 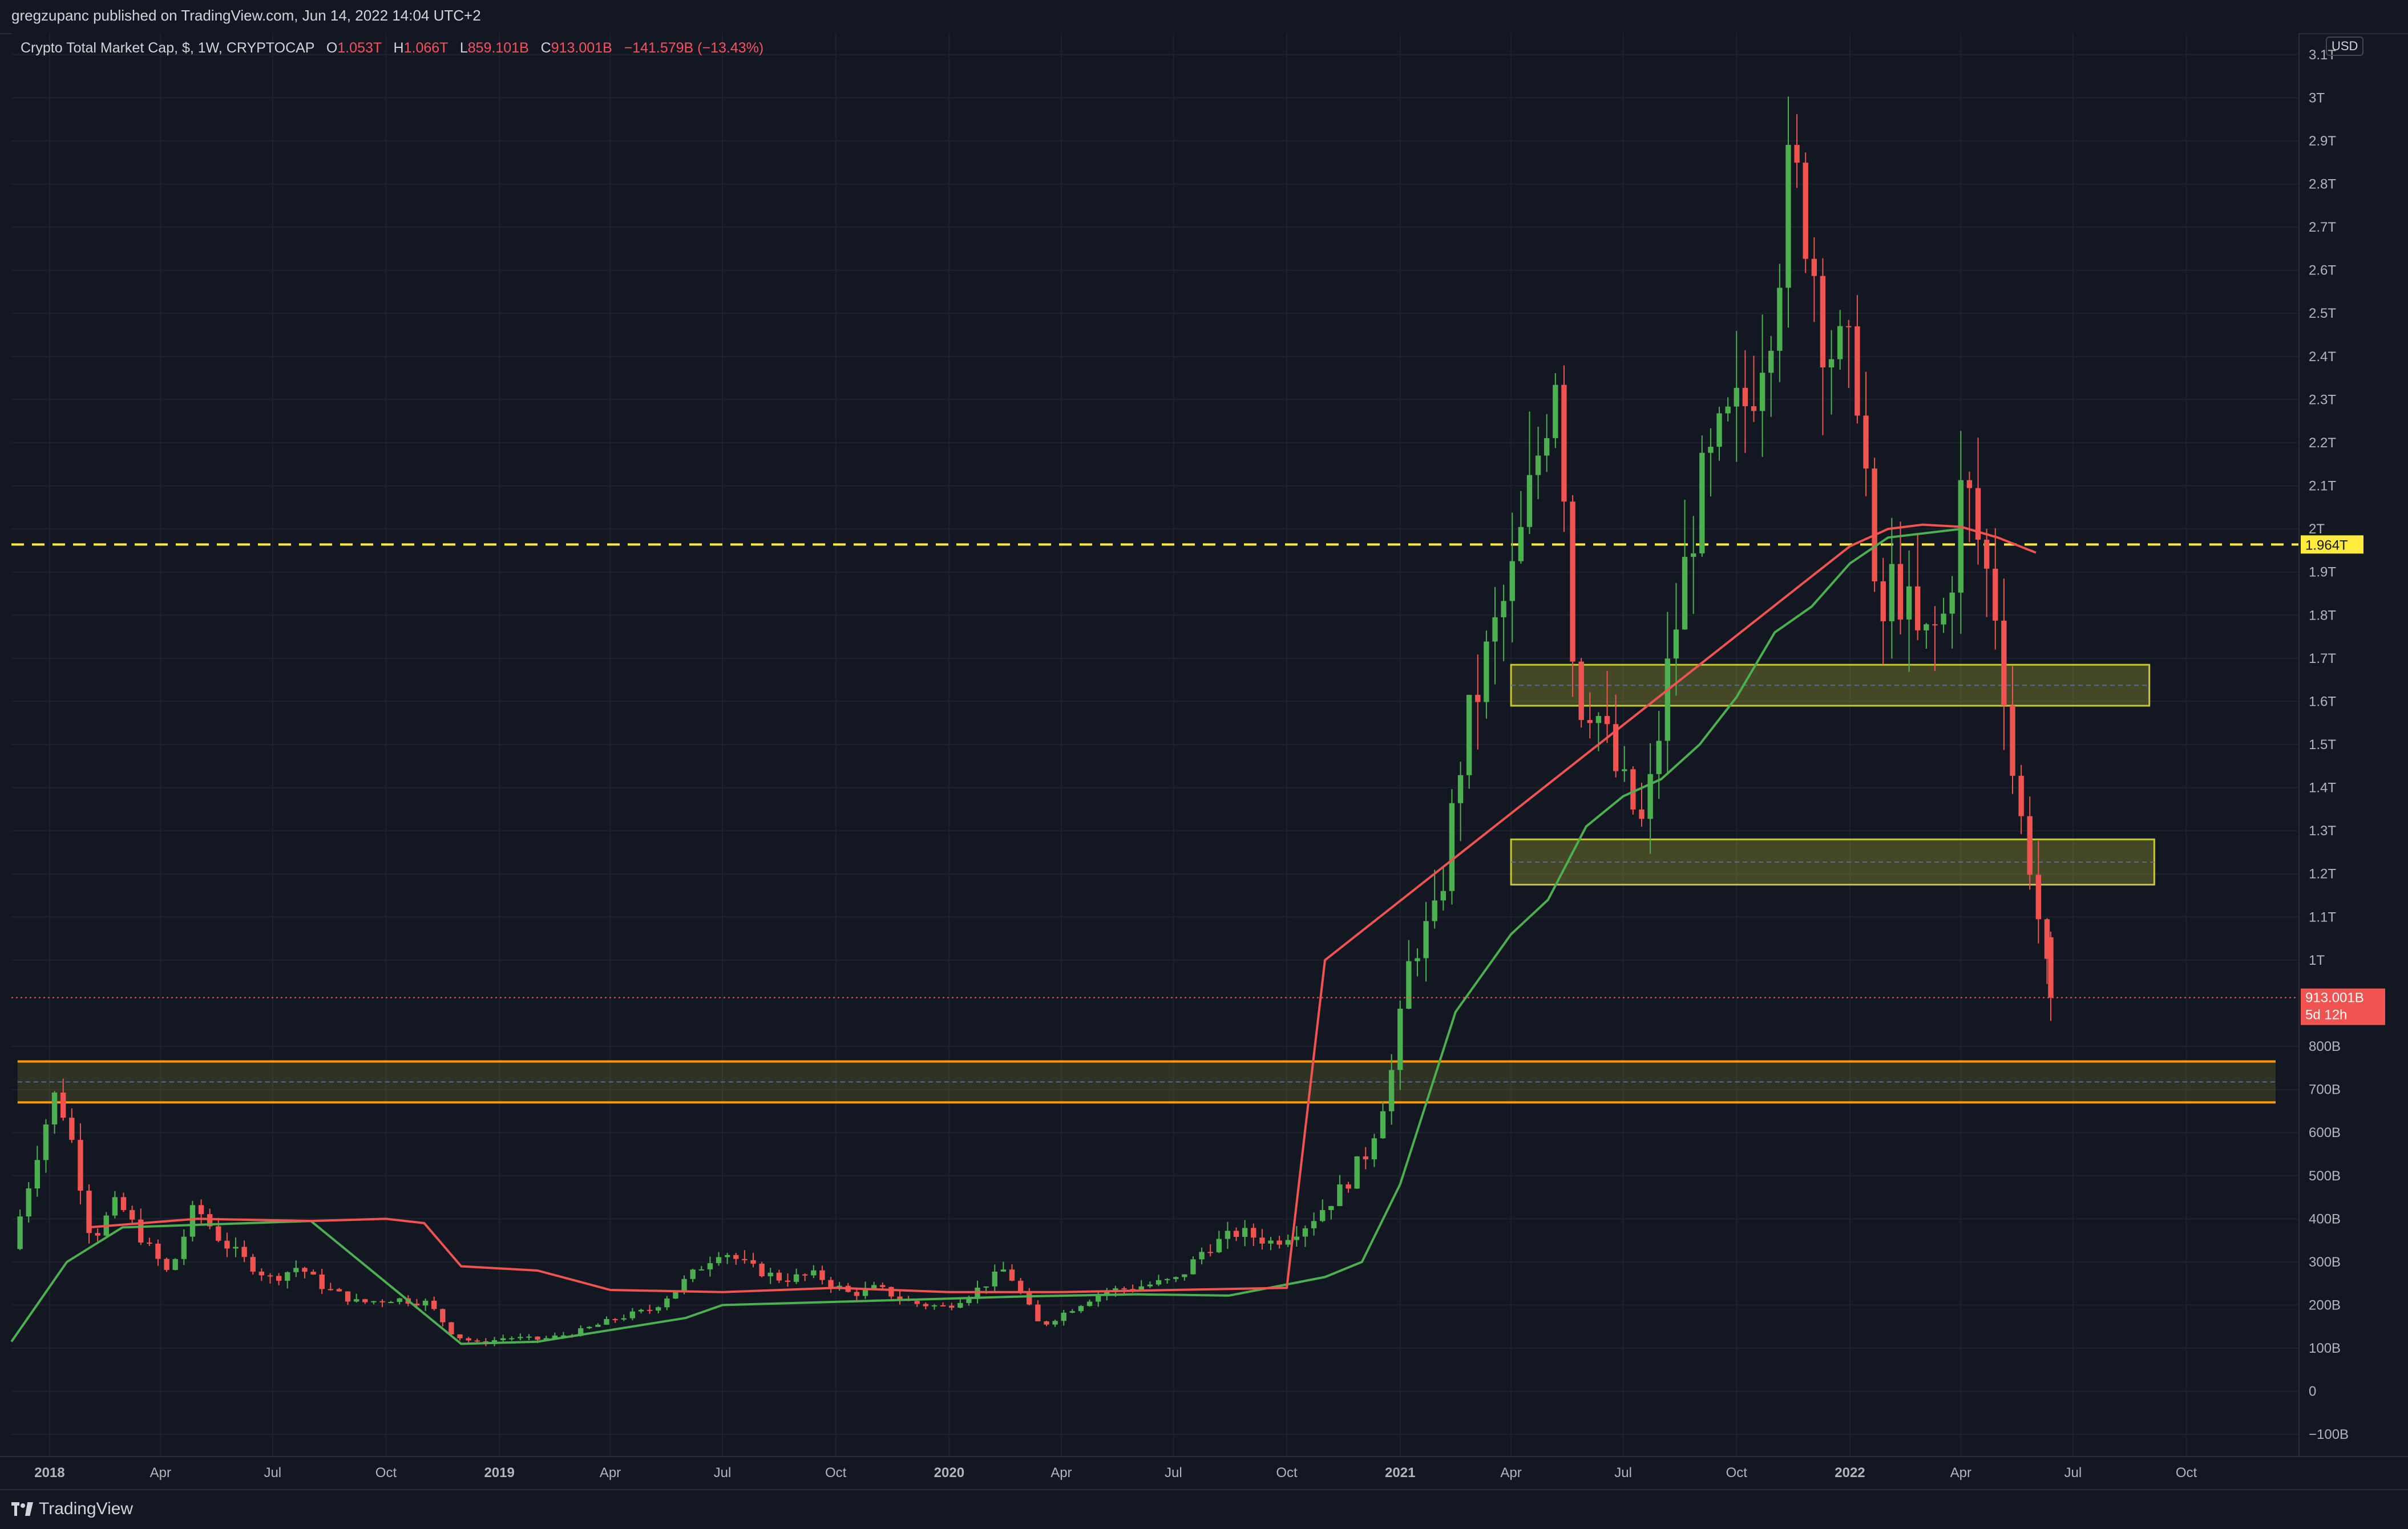 I want to click on low-label: L, so click(x=463, y=48).